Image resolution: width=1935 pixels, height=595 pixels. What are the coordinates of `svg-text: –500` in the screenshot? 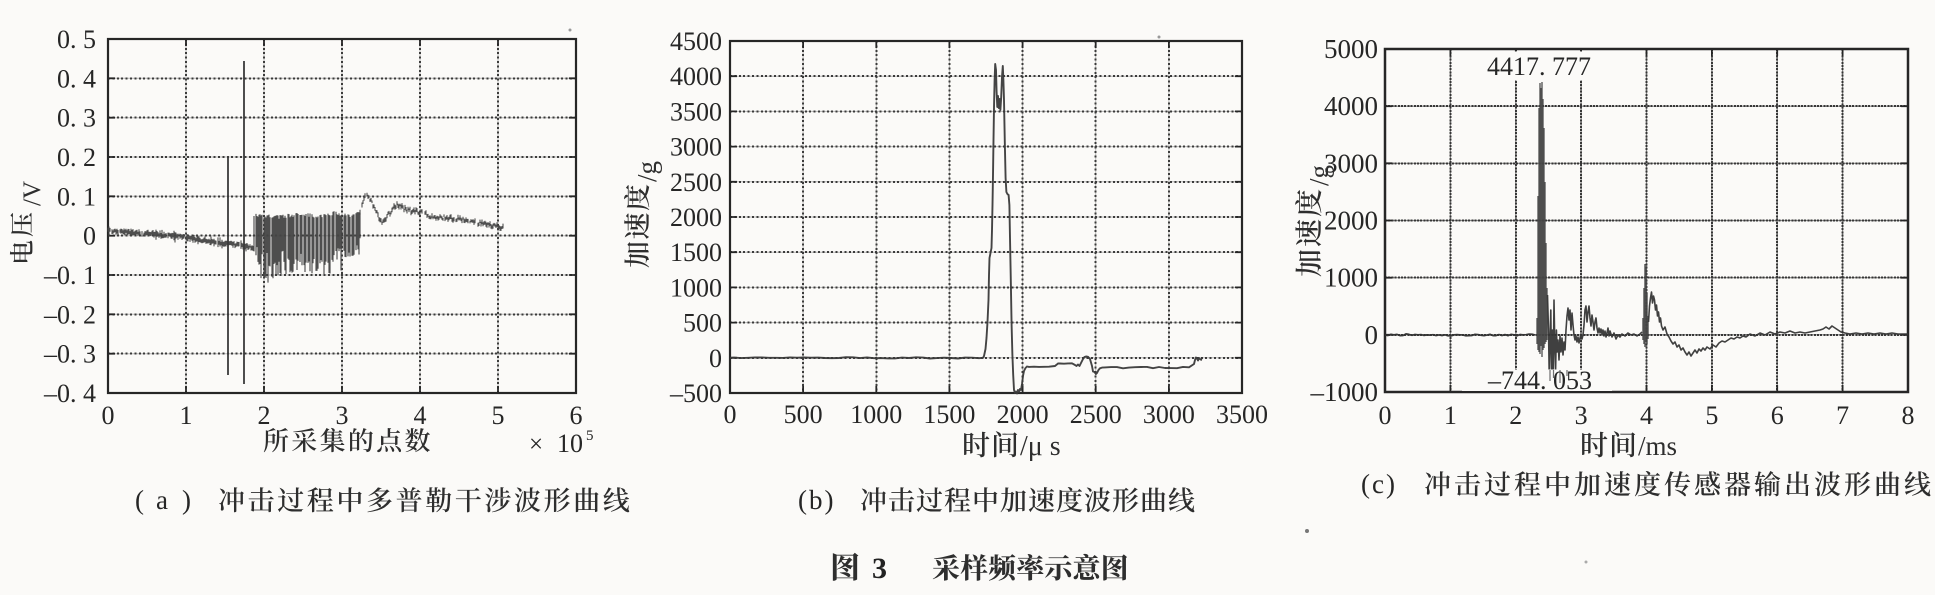 It's located at (695, 393).